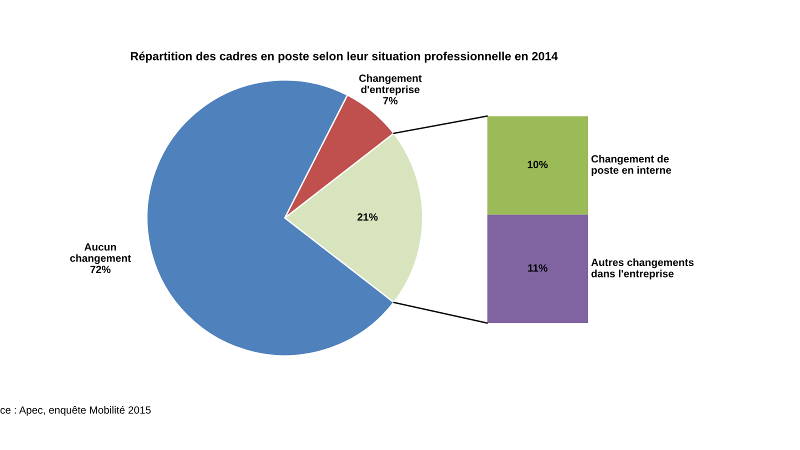 The image size is (800, 450). Describe the element at coordinates (344, 57) in the screenshot. I see `chart-title: Répartition des cadres en poste selon leur situation professionnelle en 2014` at that location.